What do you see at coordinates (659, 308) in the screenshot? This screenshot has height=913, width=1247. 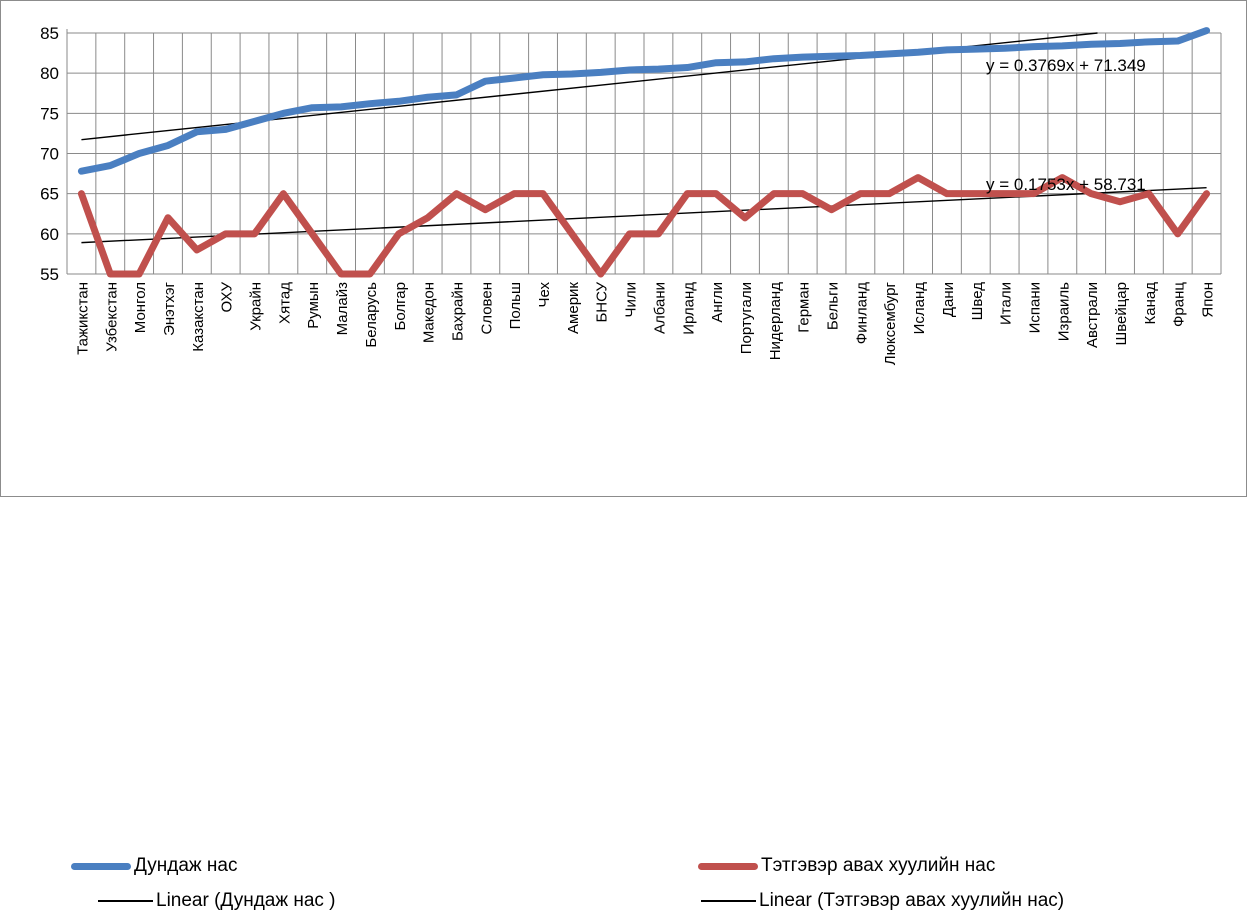 I see `x-tick-label: Албани` at bounding box center [659, 308].